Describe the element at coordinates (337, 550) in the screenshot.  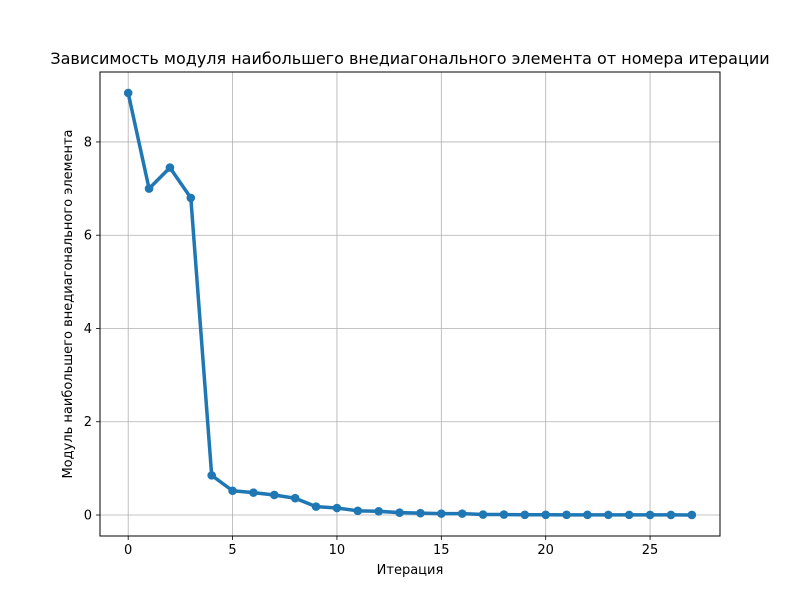
I see `x-tick-label: 10` at that location.